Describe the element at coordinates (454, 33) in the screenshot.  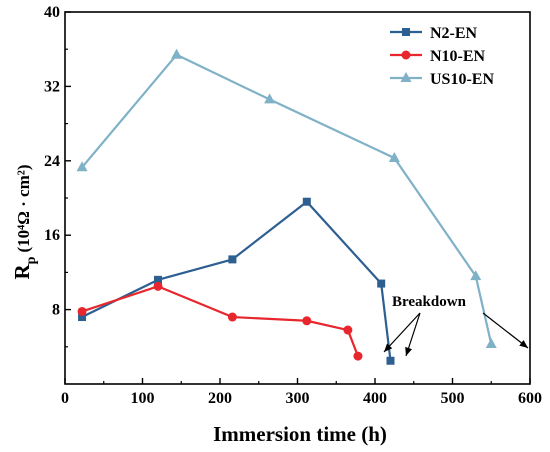
I see `legend-label-n2-en: N2-EN` at that location.